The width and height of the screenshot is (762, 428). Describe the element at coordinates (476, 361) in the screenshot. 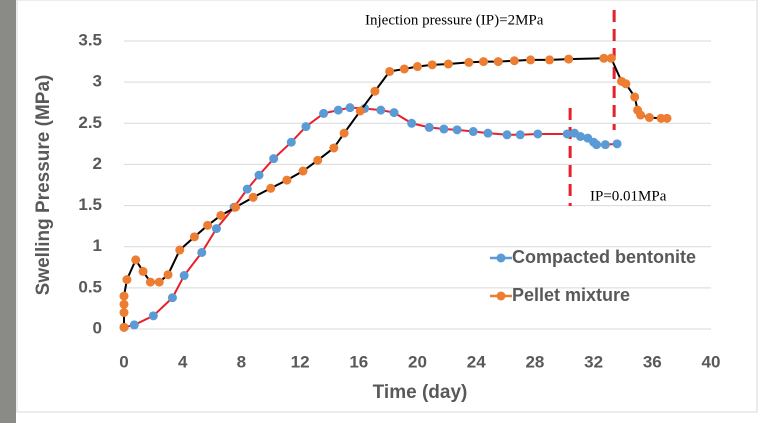

I see `x-tick-label: 24` at that location.